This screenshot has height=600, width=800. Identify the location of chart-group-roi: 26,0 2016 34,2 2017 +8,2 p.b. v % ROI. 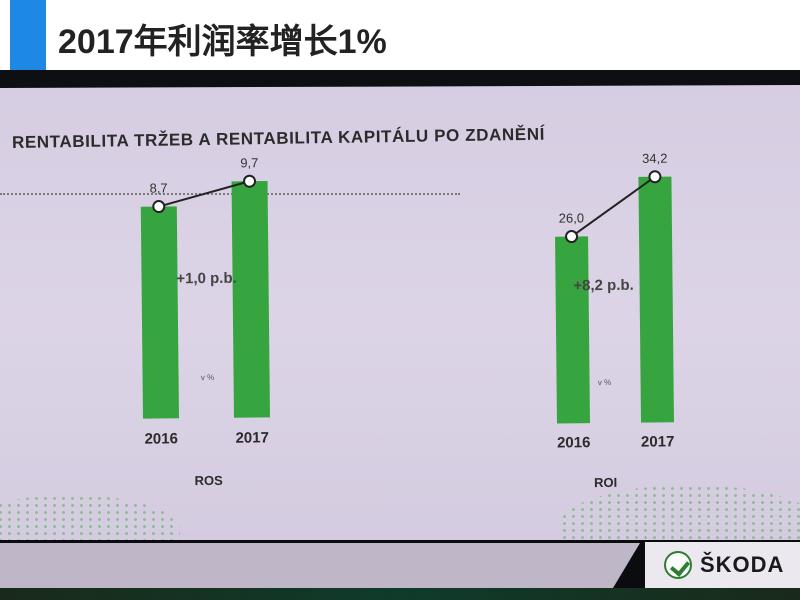
(615, 320).